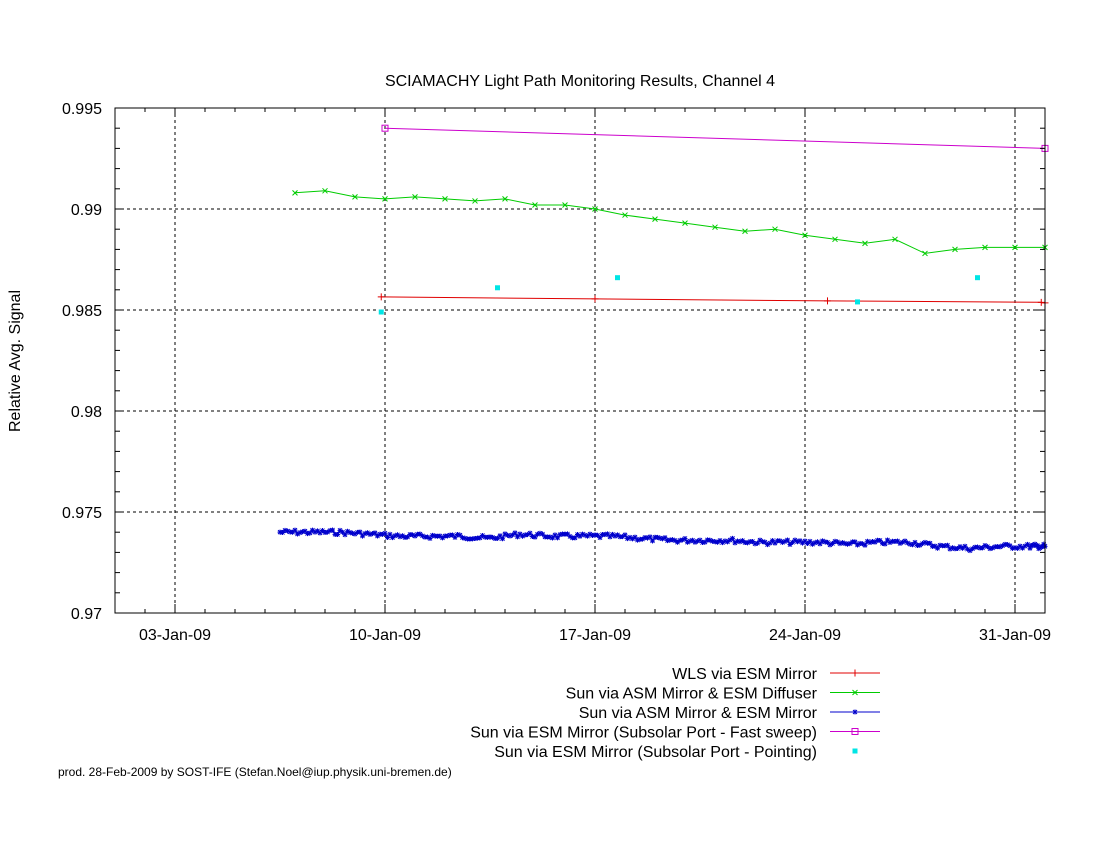 Image resolution: width=1100 pixels, height=850 pixels. Describe the element at coordinates (15, 361) in the screenshot. I see `y-axis-label: Relative Avg. Signal` at that location.